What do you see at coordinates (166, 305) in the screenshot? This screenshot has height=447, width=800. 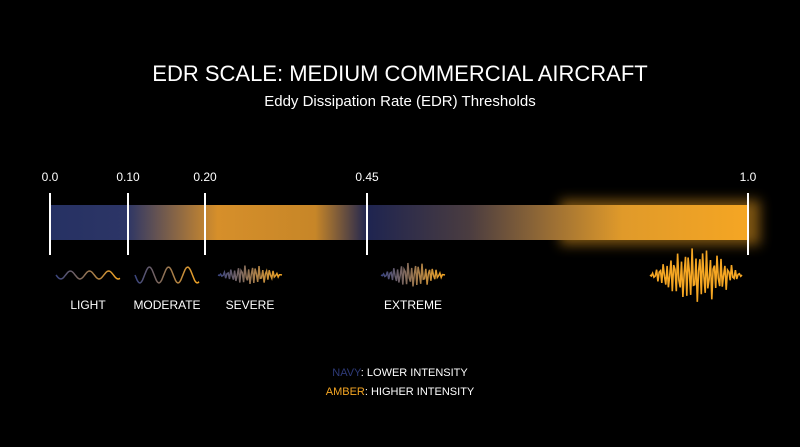 I see `category-label: MODERATE` at bounding box center [166, 305].